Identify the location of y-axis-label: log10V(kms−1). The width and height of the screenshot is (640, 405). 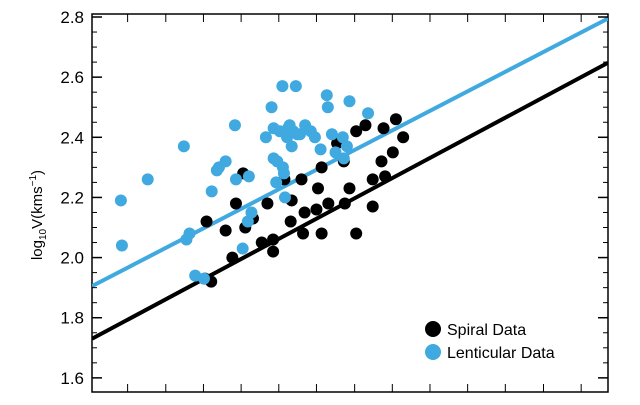
(38, 215).